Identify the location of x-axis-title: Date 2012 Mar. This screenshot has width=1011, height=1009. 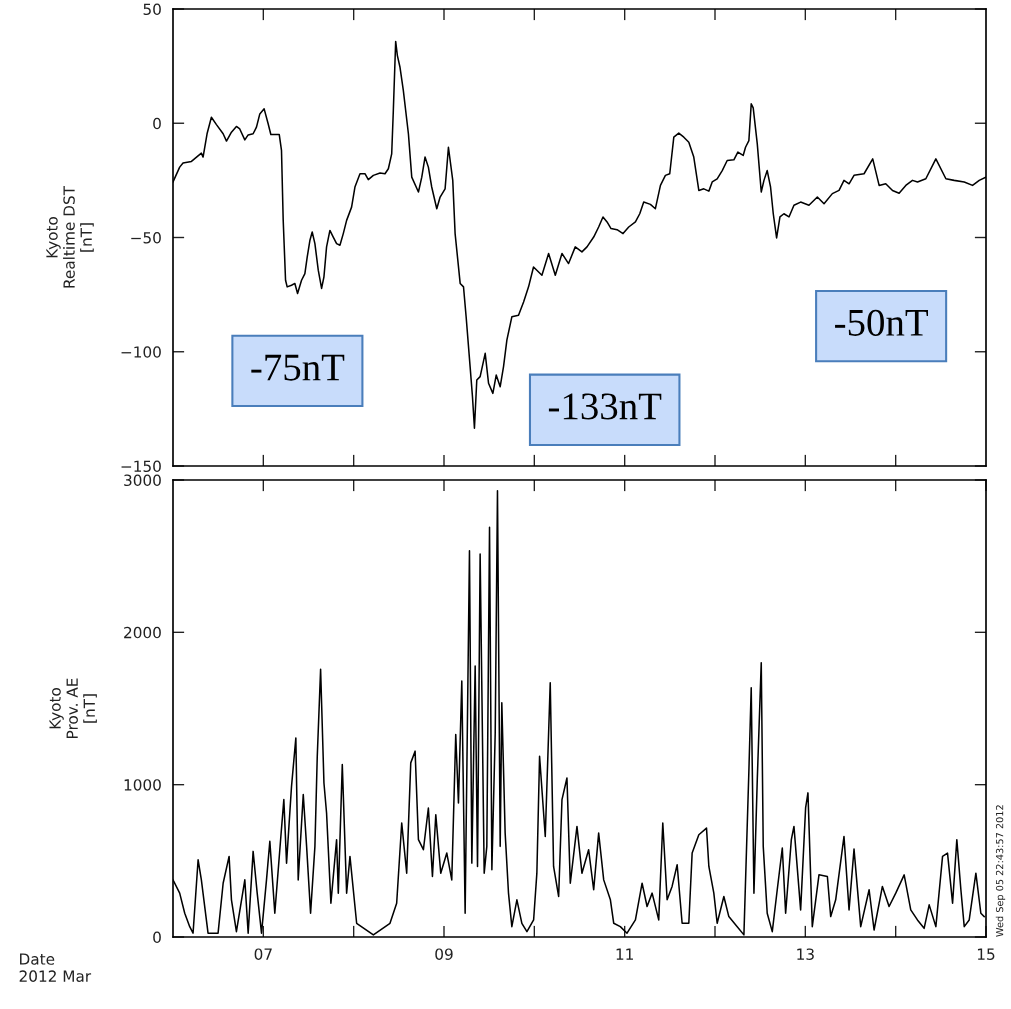
(55, 967).